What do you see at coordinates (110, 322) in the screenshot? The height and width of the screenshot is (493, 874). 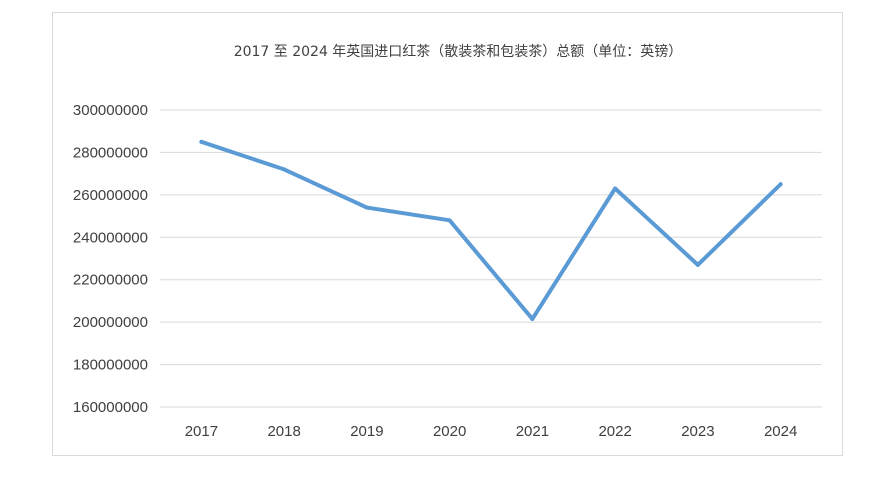 I see `y-tick-label: 200000000` at bounding box center [110, 322].